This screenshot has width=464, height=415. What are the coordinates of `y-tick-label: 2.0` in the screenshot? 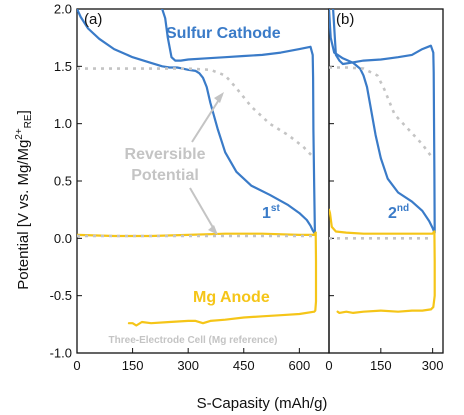 It's located at (63, 9).